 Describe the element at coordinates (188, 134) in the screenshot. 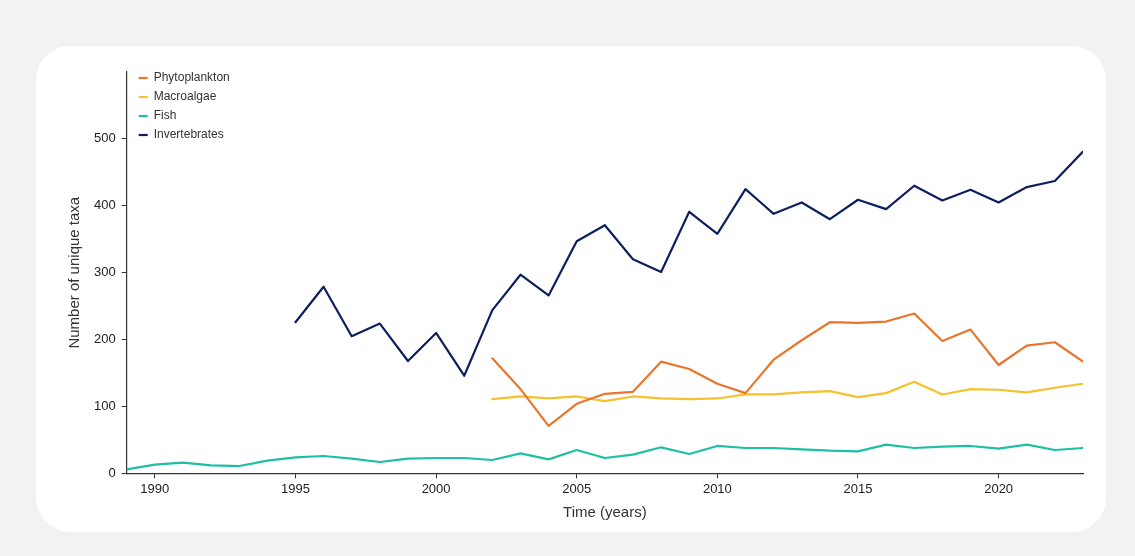

I see `legend-label: Invertebrates` at that location.